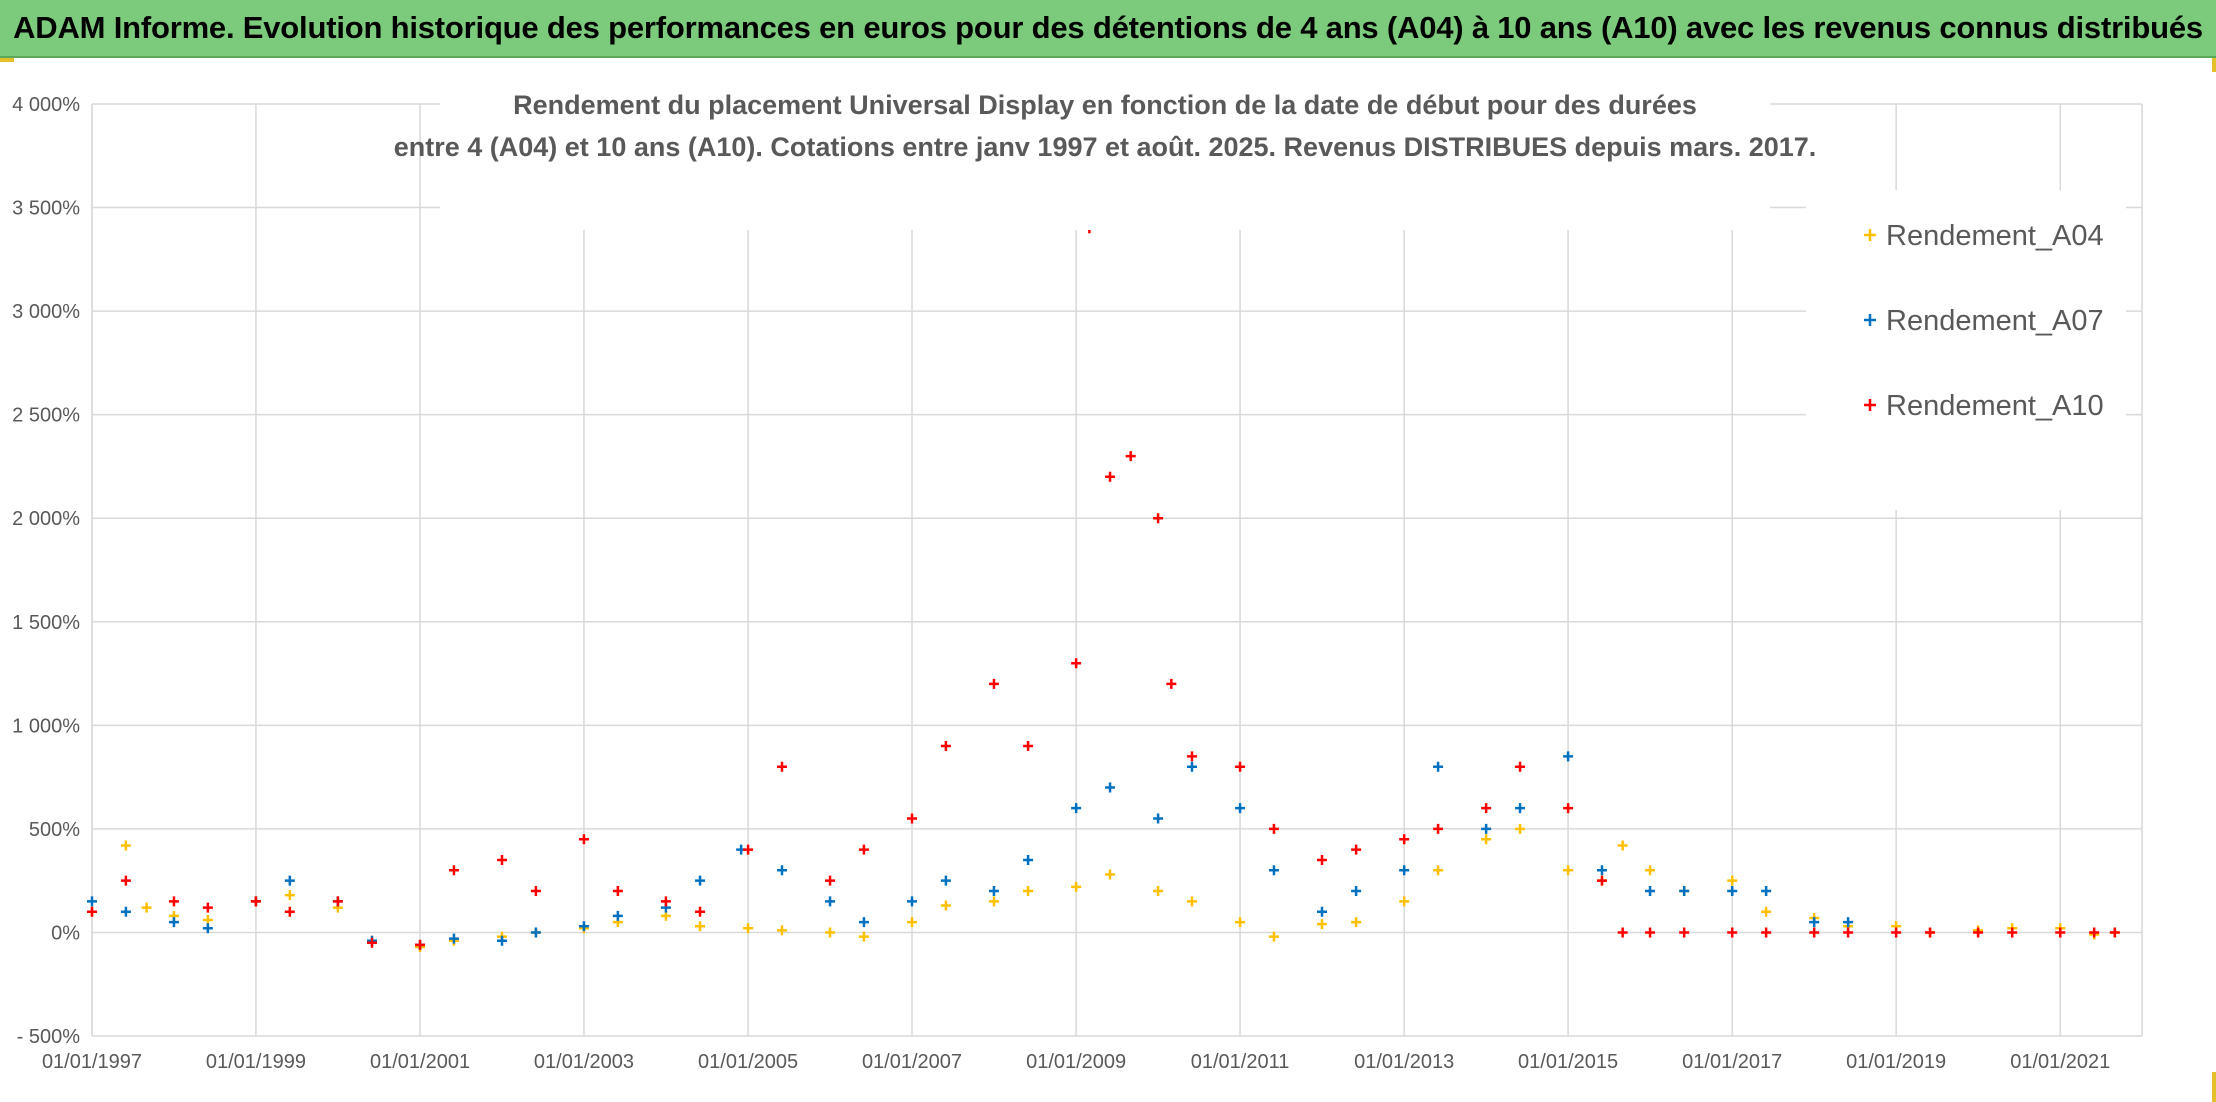  Describe the element at coordinates (1105, 165) in the screenshot. I see `title-background` at that location.